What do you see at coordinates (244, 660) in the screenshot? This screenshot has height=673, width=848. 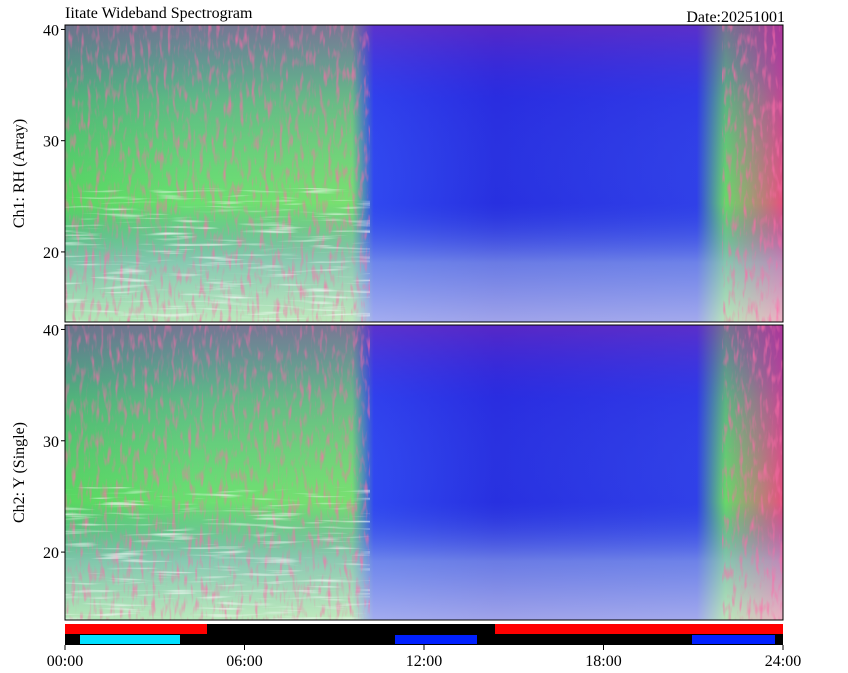 I see `x-tick-label: 06:00` at bounding box center [244, 660].